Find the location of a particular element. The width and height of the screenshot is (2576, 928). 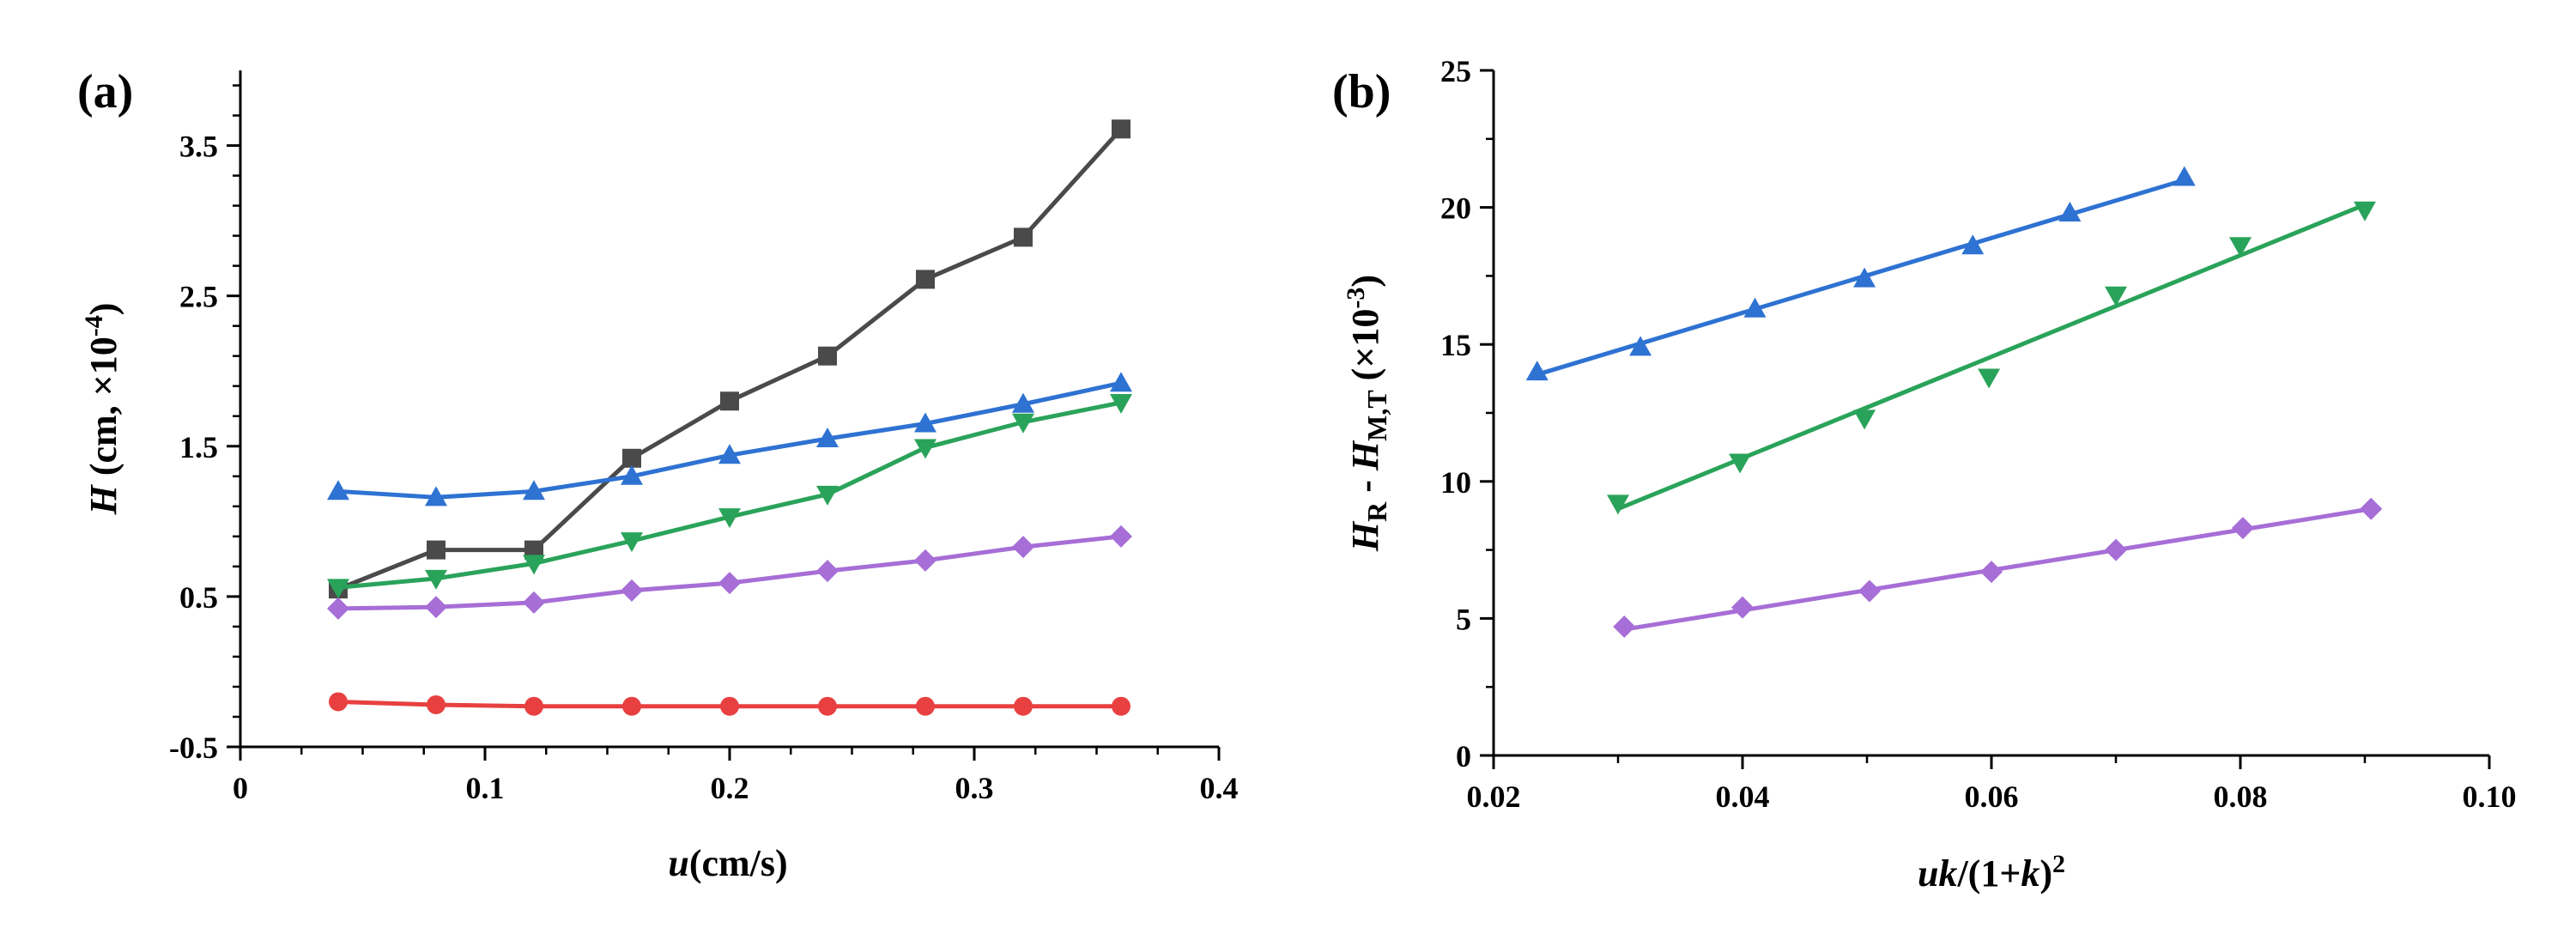

panel-b-ylabel-mid: - is located at coordinates (1365, 486).